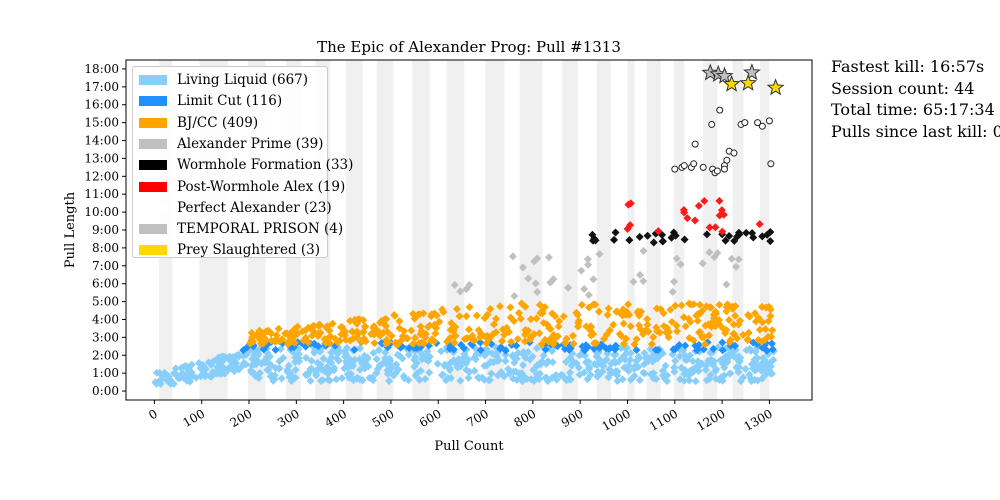  I want to click on x-tick-label: 600, so click(430, 418).